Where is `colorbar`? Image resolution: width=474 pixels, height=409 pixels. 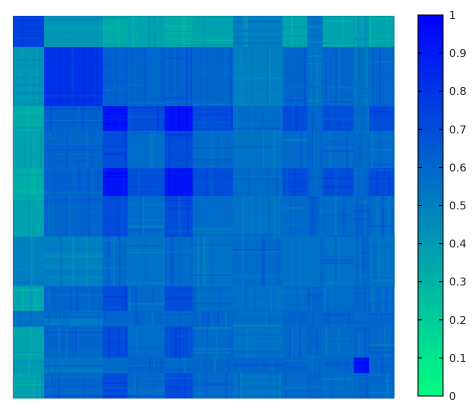 colorbar is located at coordinates (430, 205).